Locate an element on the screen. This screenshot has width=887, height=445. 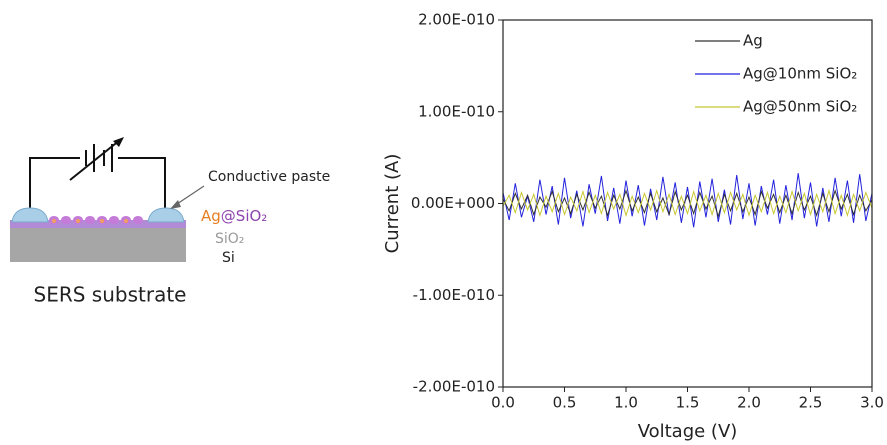
x-tick-label: 3.0 is located at coordinates (872, 403).